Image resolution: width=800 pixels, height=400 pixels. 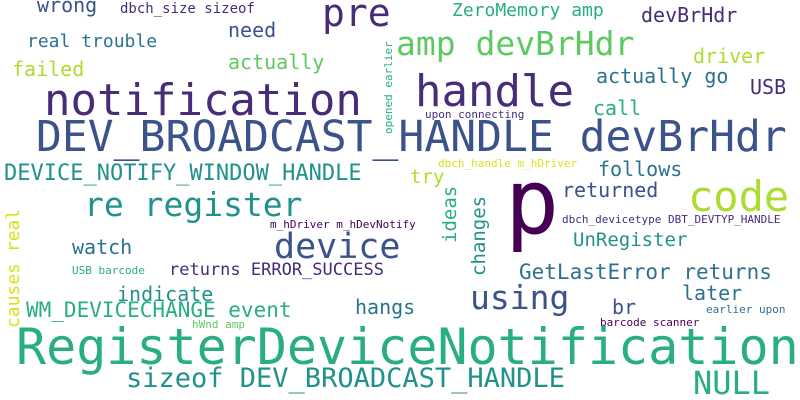 What do you see at coordinates (102, 247) in the screenshot?
I see `word-watch: watch` at bounding box center [102, 247].